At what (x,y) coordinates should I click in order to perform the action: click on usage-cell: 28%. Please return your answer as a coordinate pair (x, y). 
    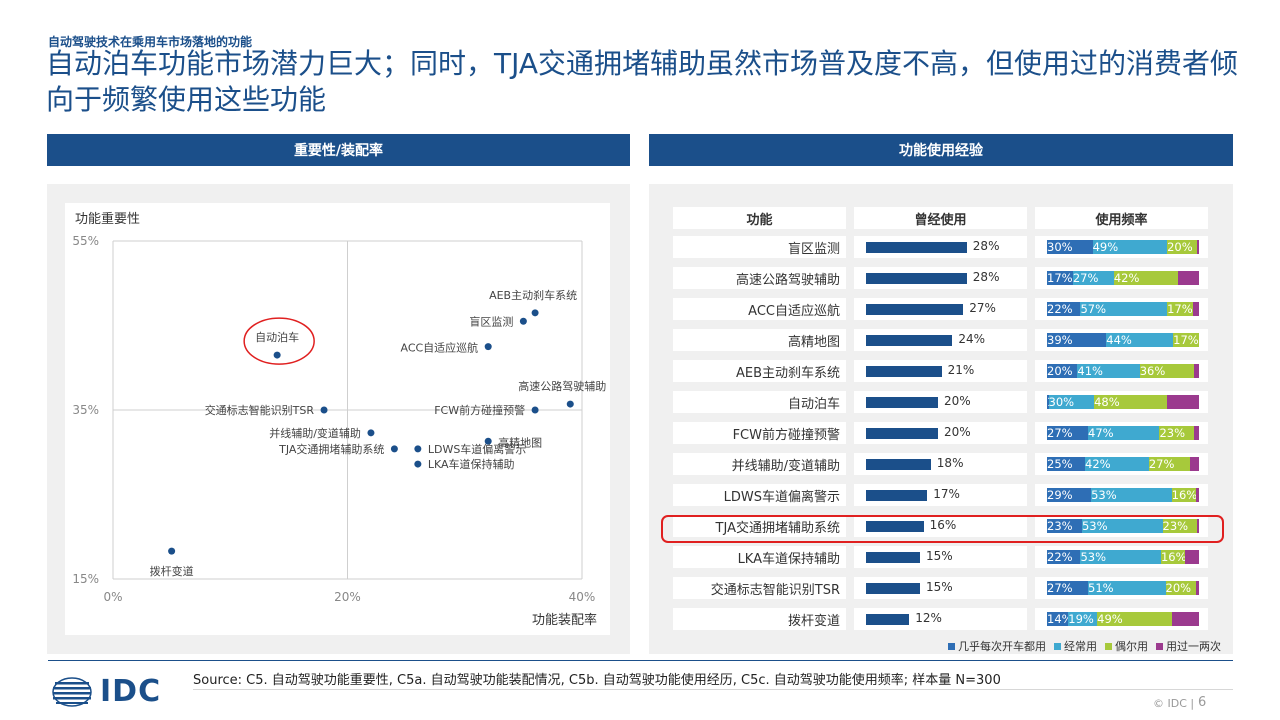
    Looking at the image, I should click on (940, 247).